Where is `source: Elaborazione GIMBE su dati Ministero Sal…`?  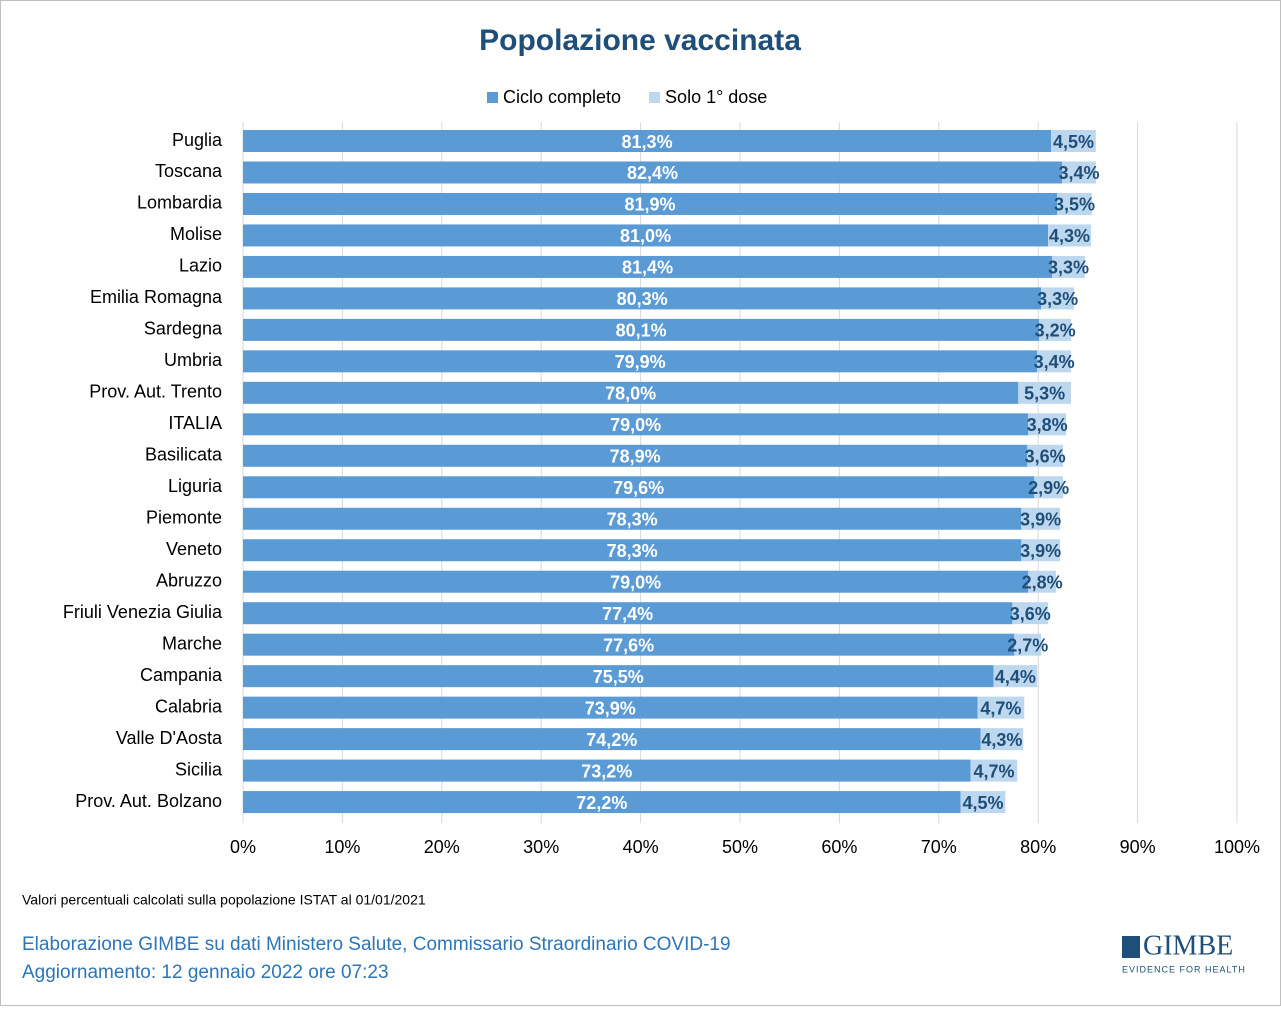 source: Elaborazione GIMBE su dati Ministero Sal… is located at coordinates (376, 944).